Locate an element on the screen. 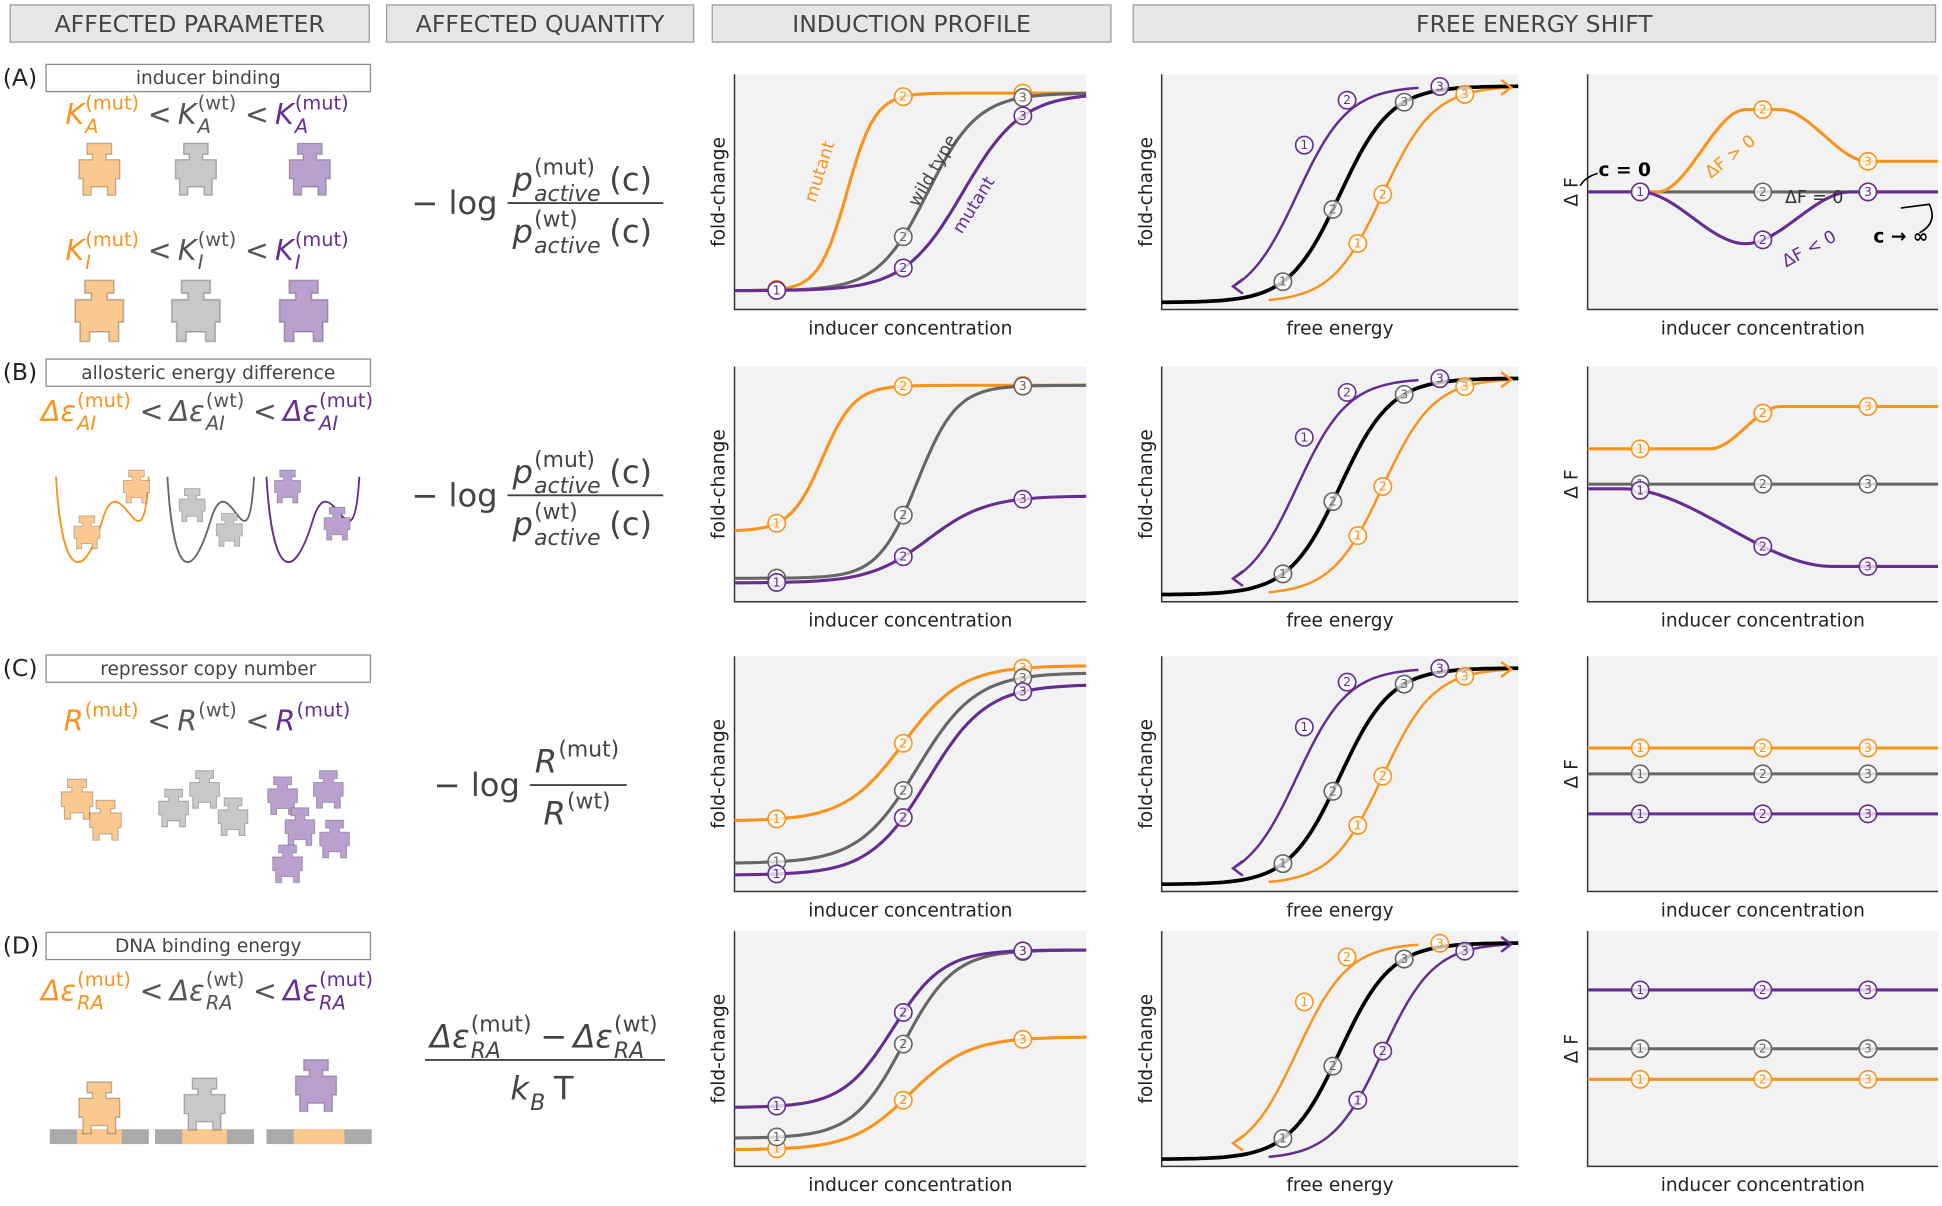 This screenshot has height=1206, width=1942. numerator: R (mut) is located at coordinates (577, 759).